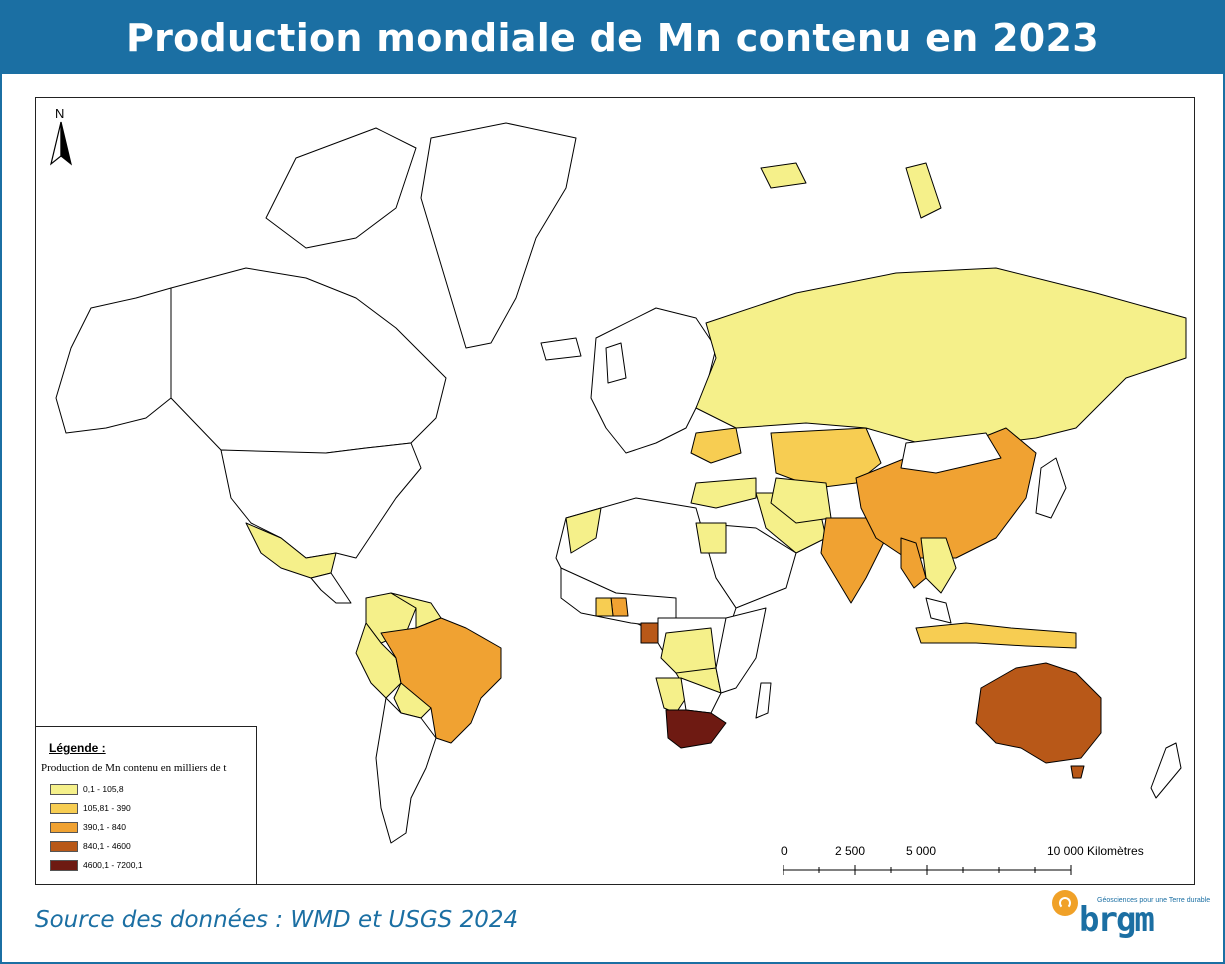  What do you see at coordinates (1117, 920) in the screenshot?
I see `logo-wordmark: brgm` at bounding box center [1117, 920].